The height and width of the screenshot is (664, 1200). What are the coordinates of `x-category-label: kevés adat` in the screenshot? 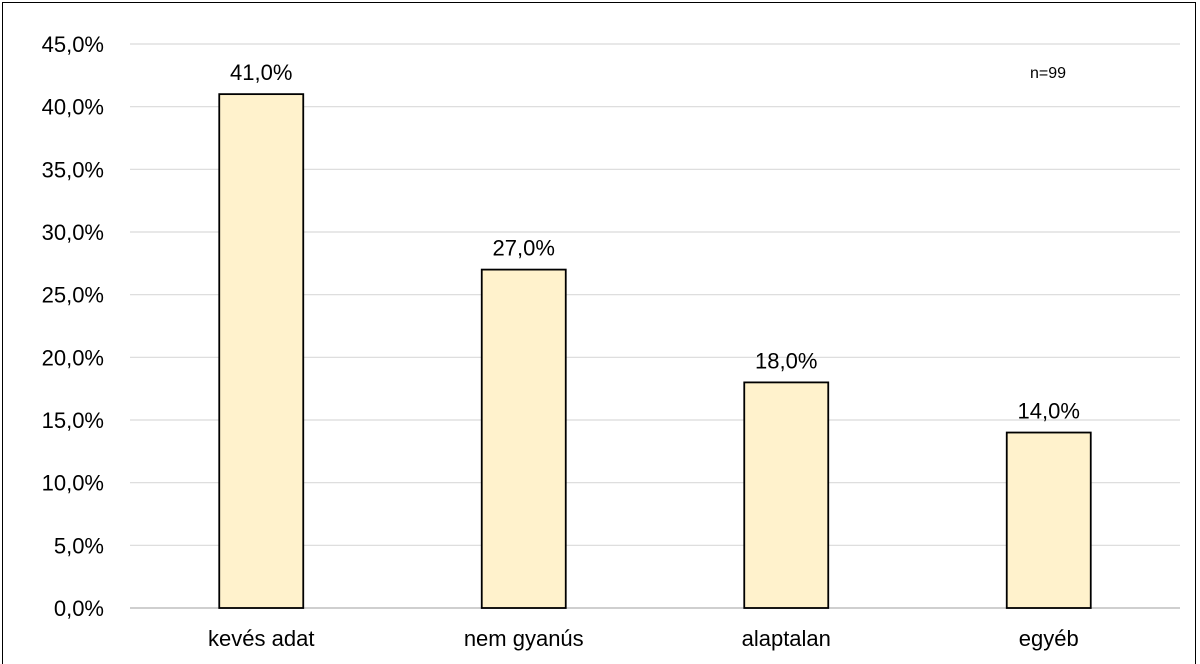 It's located at (261, 638).